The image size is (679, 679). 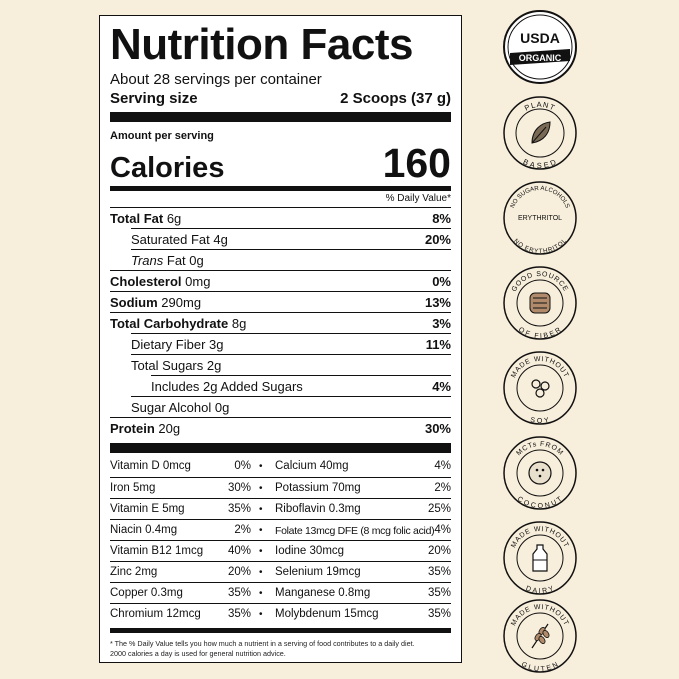 I want to click on nutrient-name: Sugar Alcohol, so click(x=171, y=407).